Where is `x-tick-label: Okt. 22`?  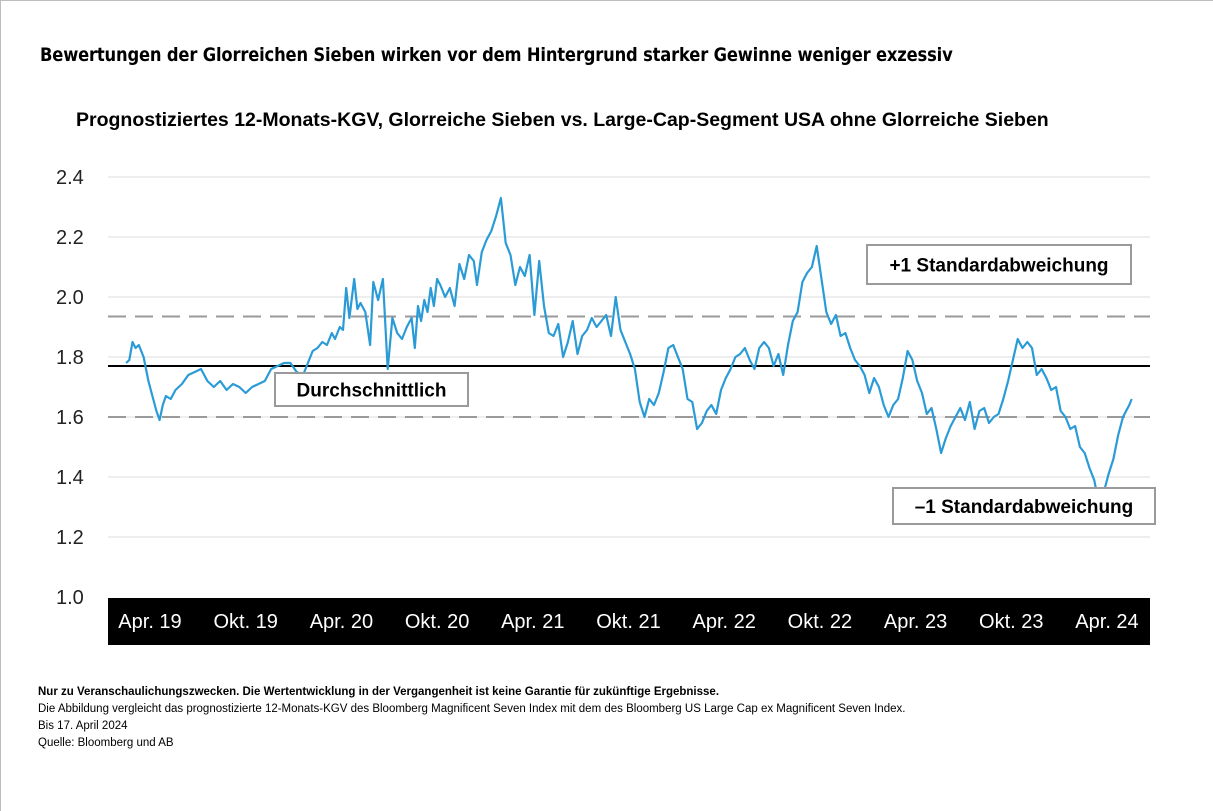
x-tick-label: Okt. 22 is located at coordinates (820, 622).